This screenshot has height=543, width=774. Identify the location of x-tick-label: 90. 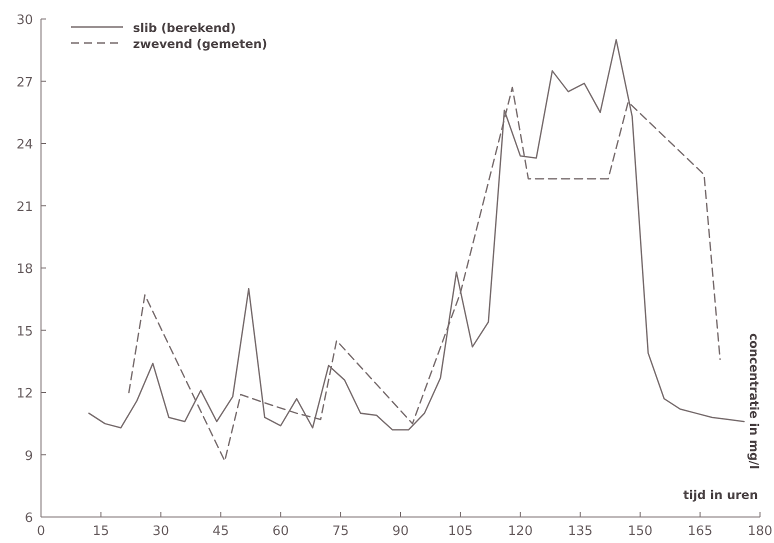
(400, 531).